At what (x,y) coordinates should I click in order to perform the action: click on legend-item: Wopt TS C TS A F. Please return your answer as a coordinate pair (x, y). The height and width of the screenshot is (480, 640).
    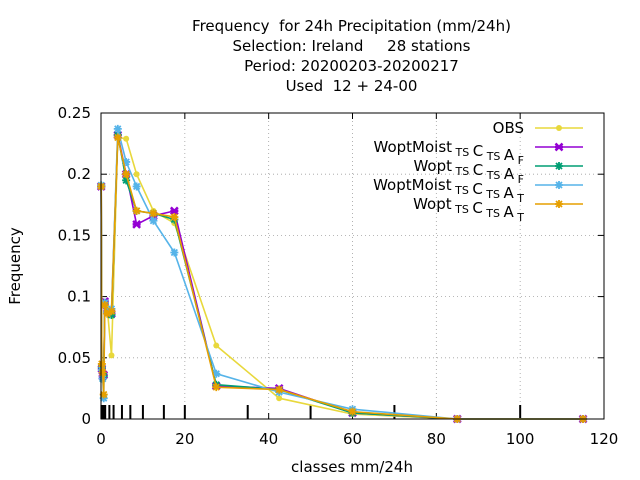
    Looking at the image, I should click on (498, 171).